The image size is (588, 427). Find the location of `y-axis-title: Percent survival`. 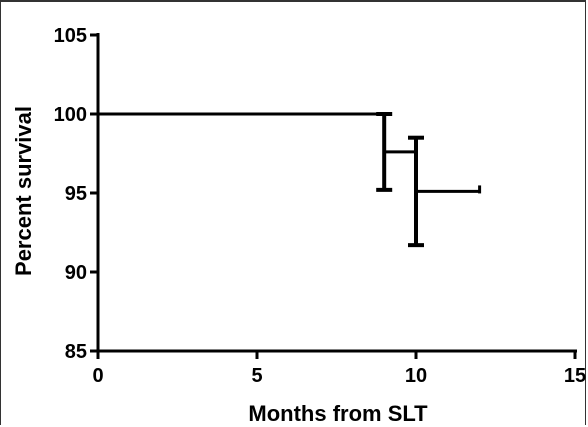

y-axis-title: Percent survival is located at coordinates (23, 191).